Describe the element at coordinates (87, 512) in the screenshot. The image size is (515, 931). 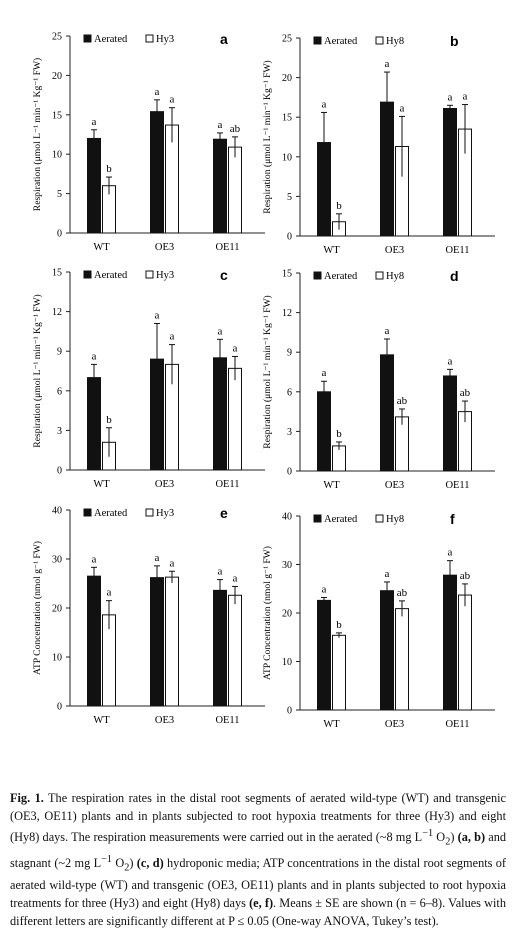
I see `legend-swatch-aerated-e` at that location.